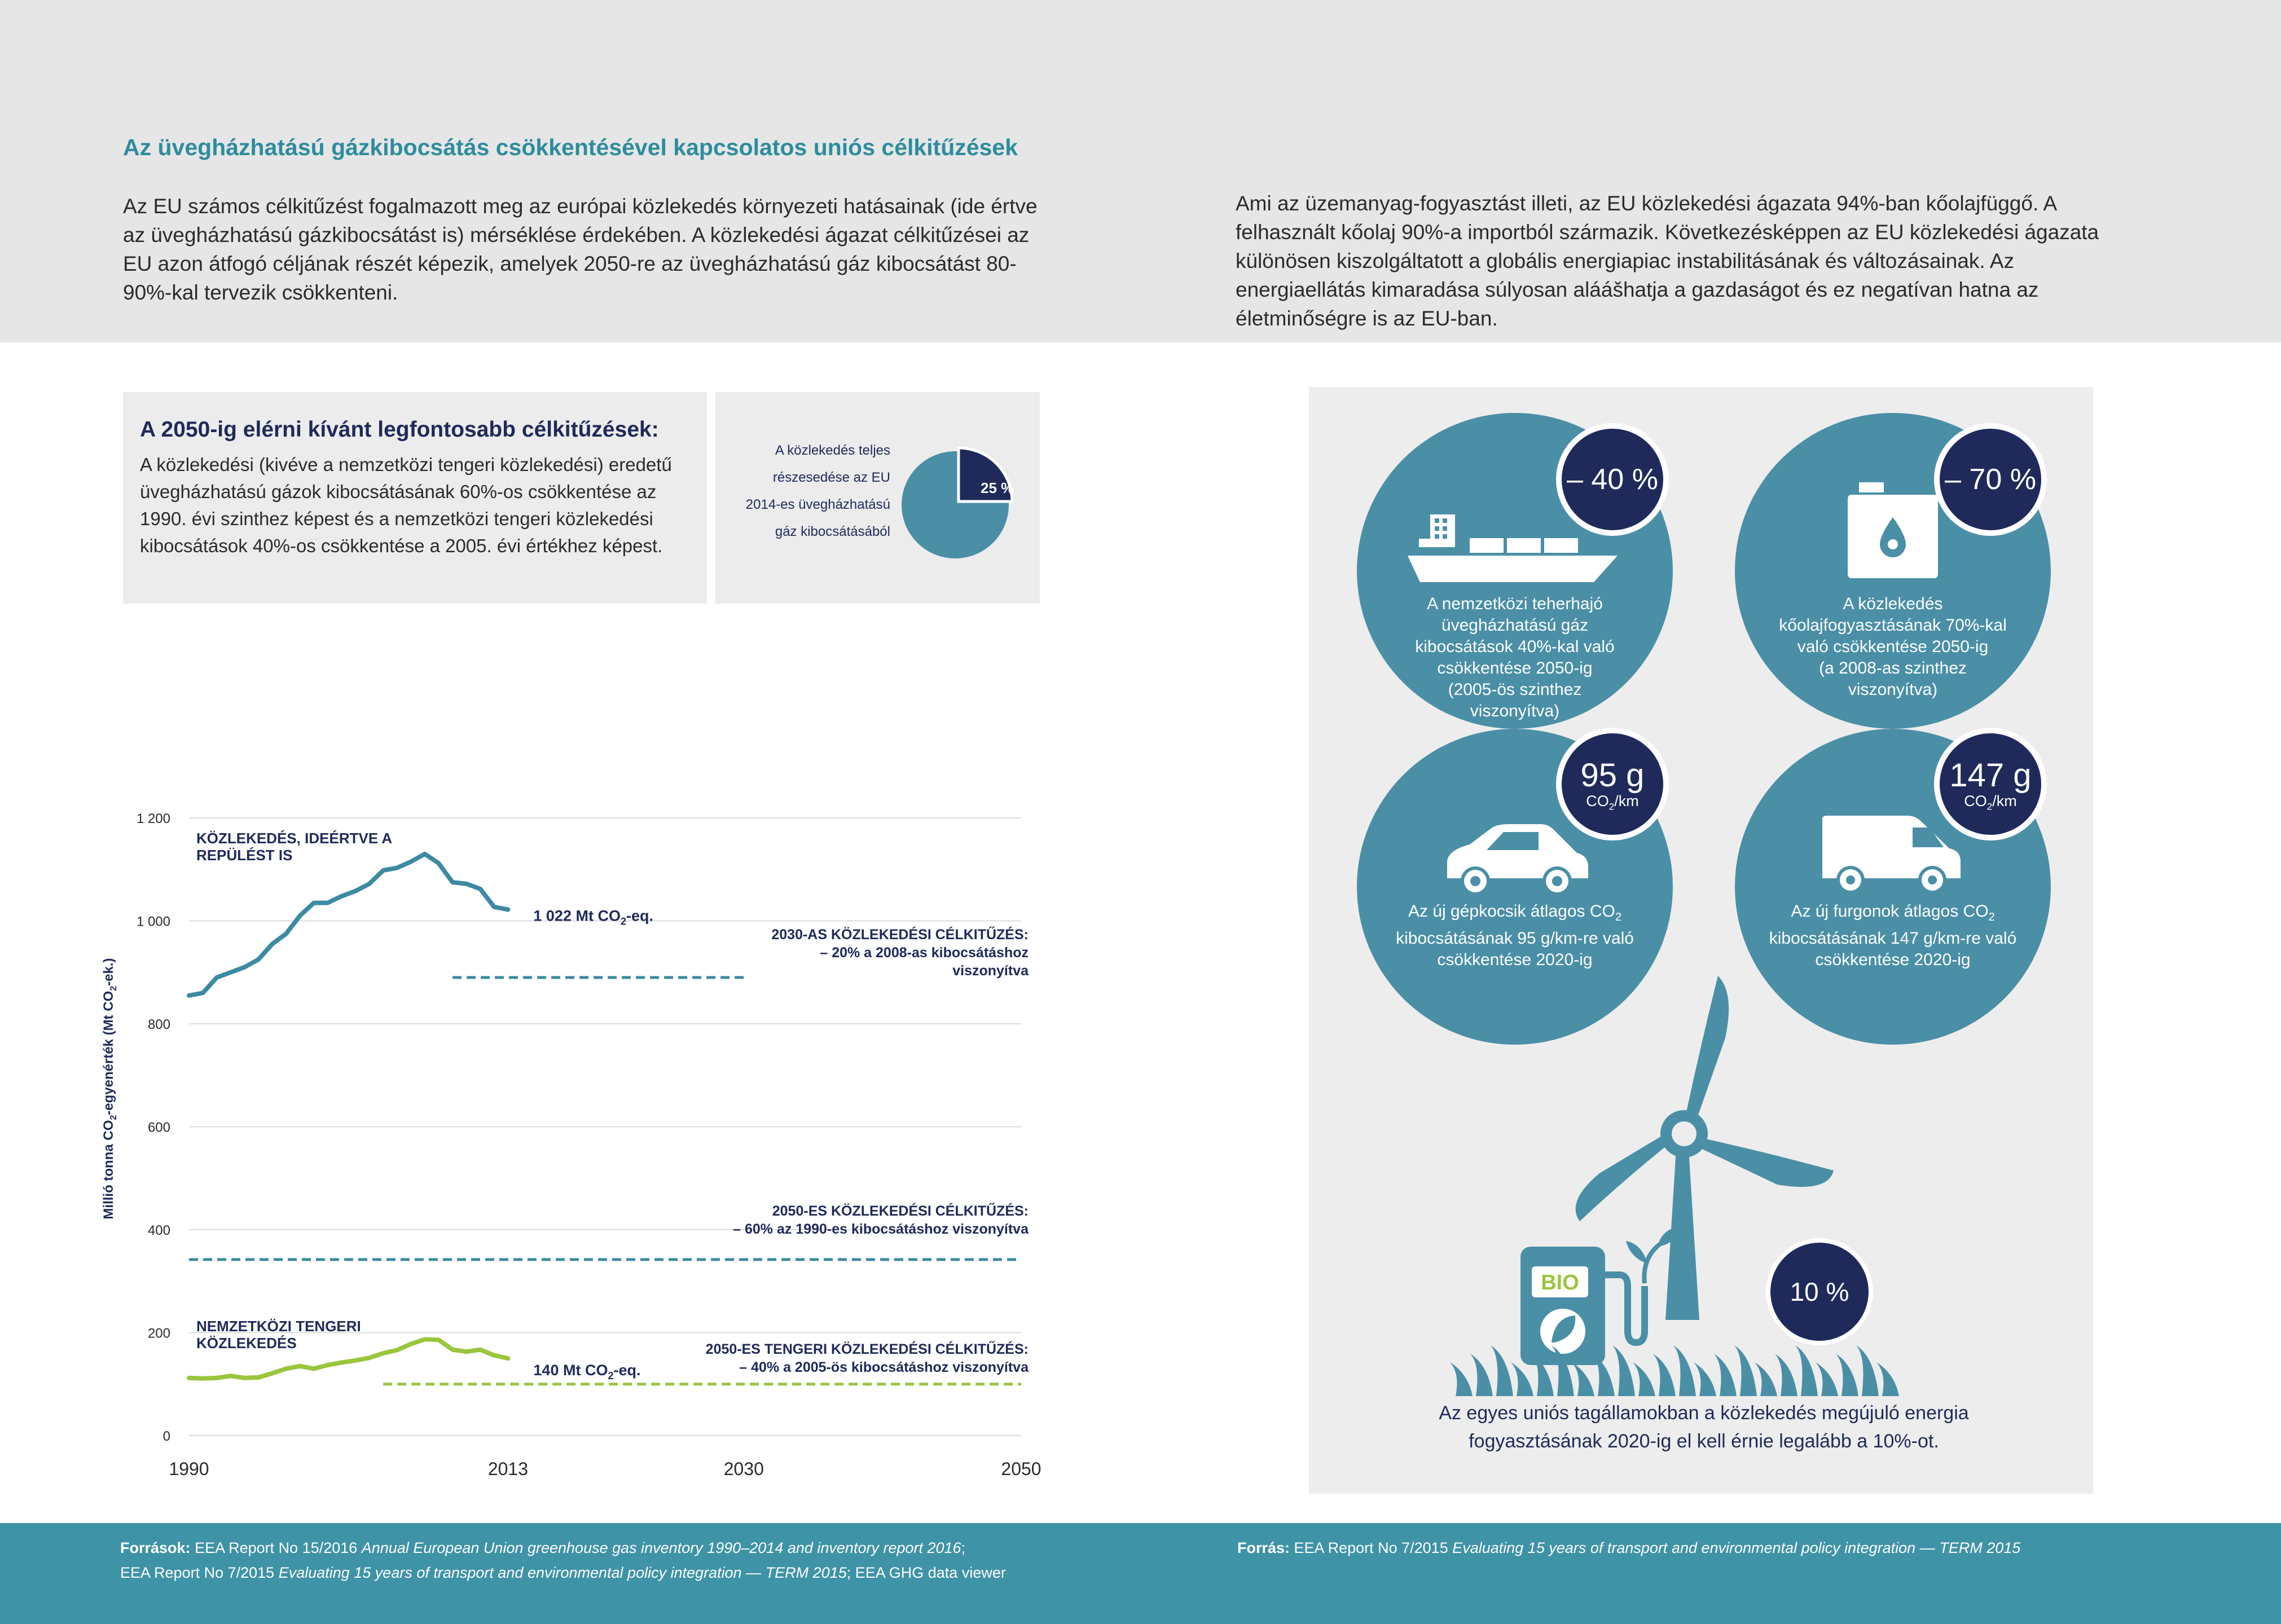  What do you see at coordinates (985, 475) in the screenshot?
I see `pie-transport-slice` at bounding box center [985, 475].